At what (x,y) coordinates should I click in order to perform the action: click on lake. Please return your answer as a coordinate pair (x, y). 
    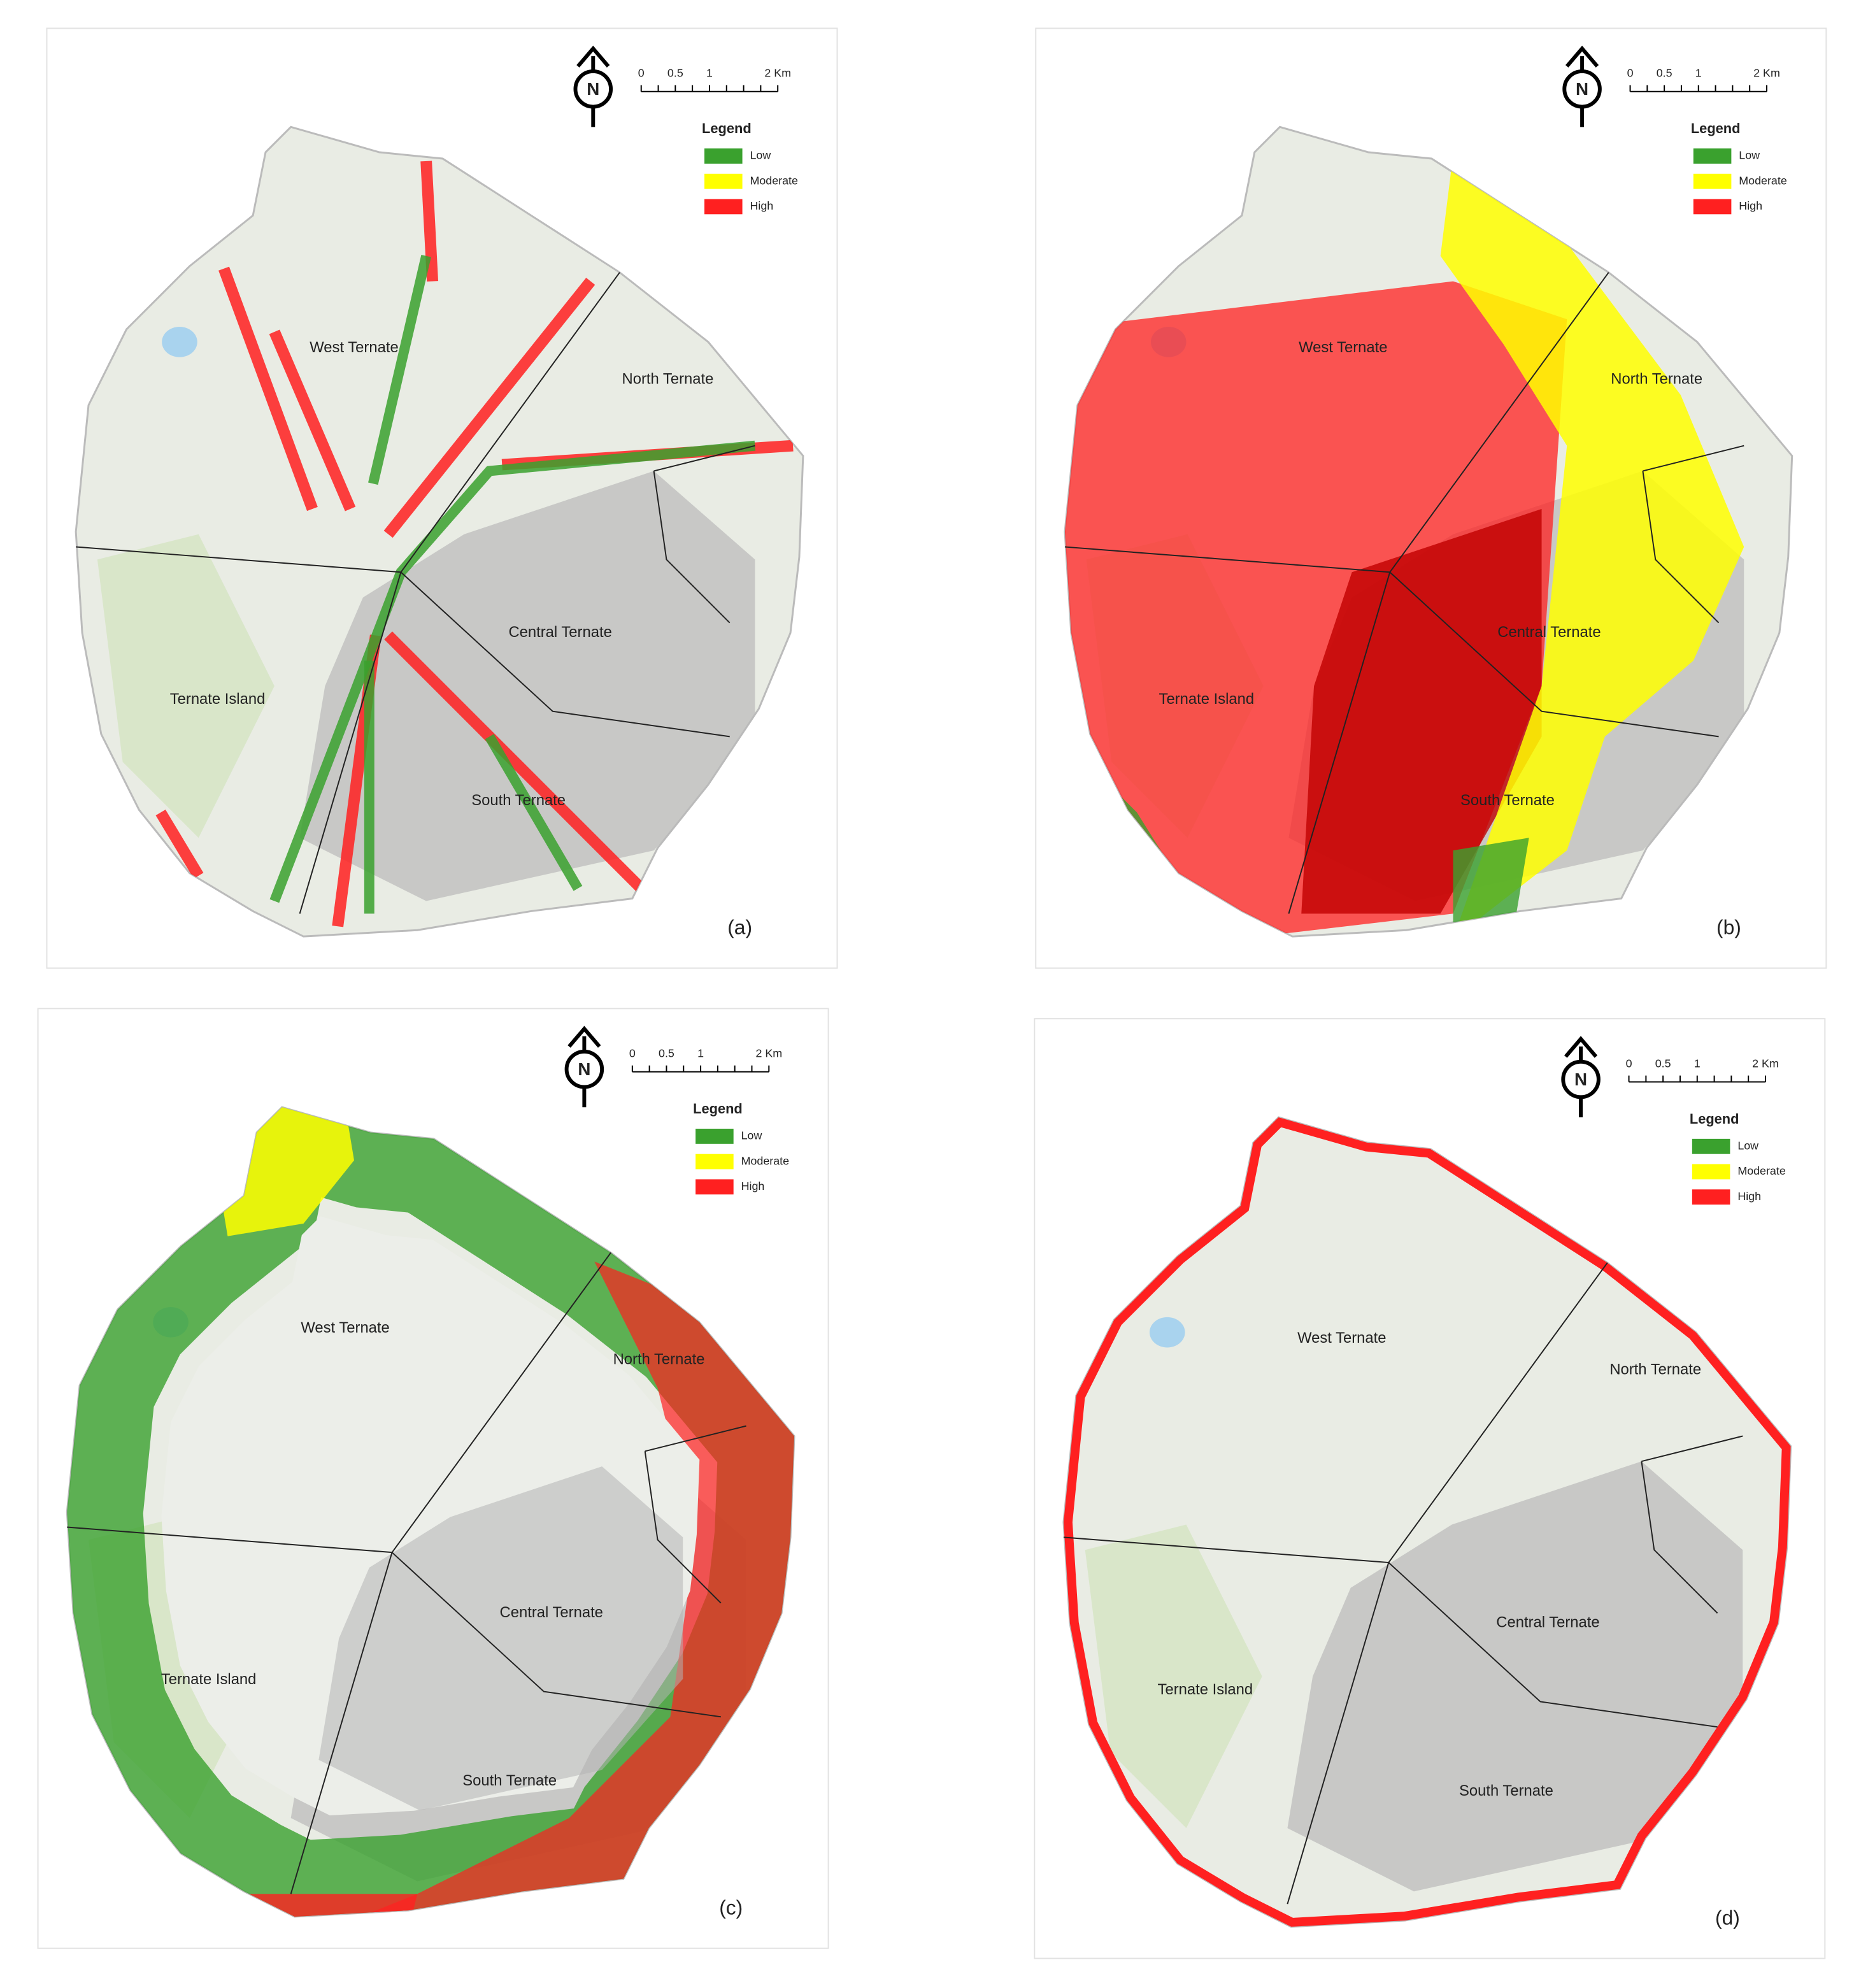
    Looking at the image, I should click on (1167, 1332).